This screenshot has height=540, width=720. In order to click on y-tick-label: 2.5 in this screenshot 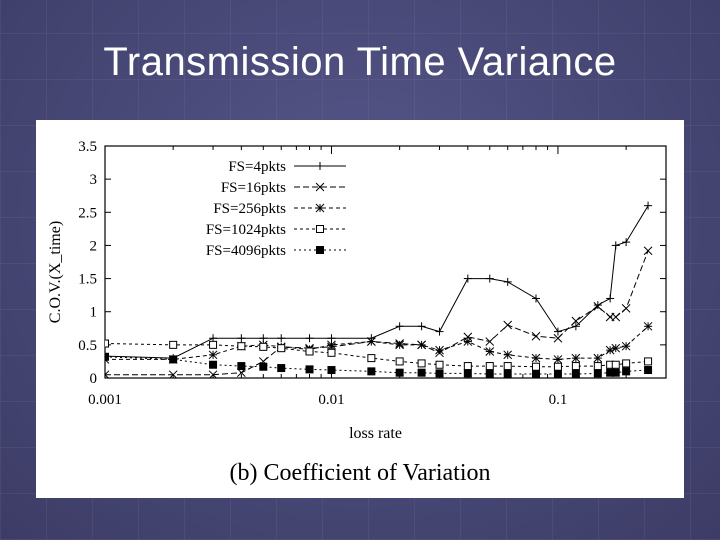, I will do `click(87, 213)`.